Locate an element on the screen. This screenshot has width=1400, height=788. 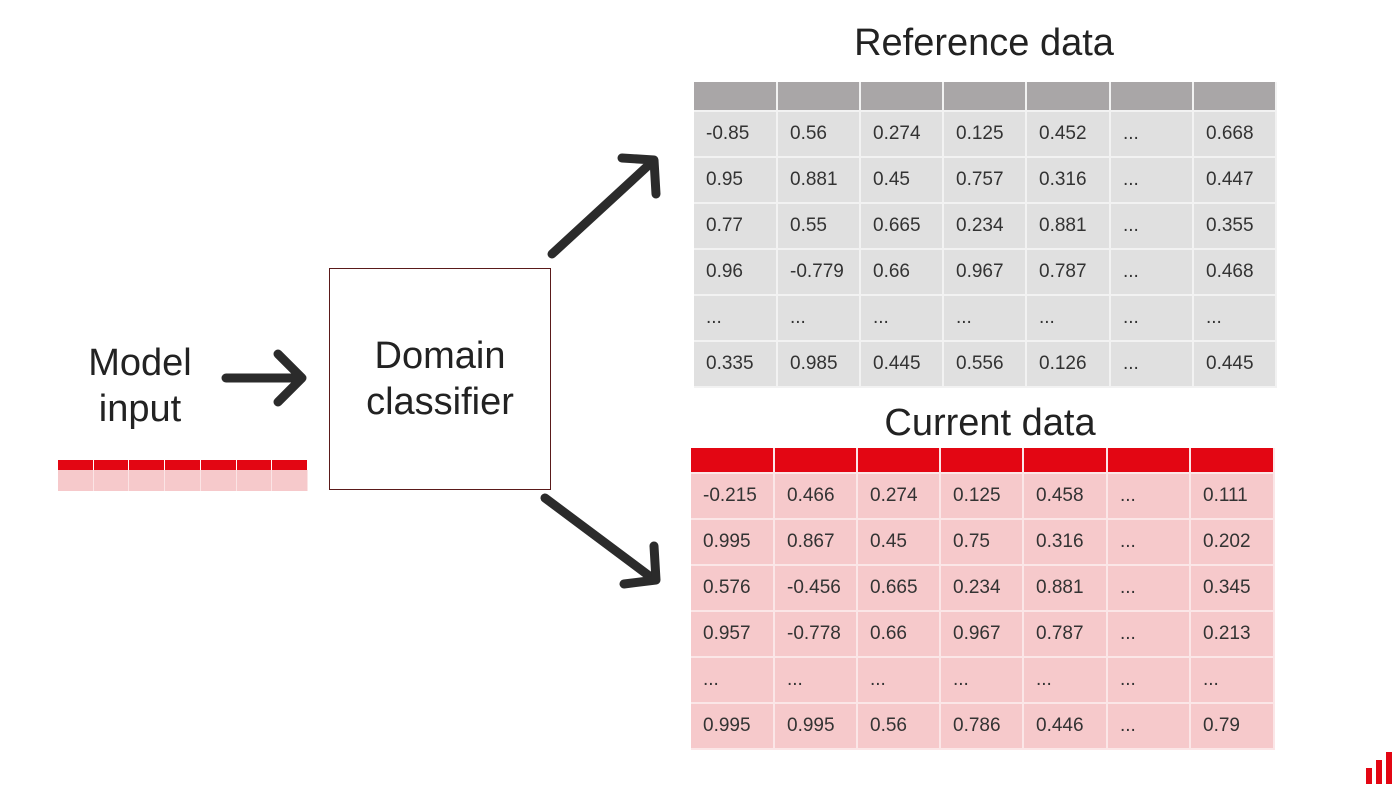
reference-table-cell: -0.85 is located at coordinates (736, 134).